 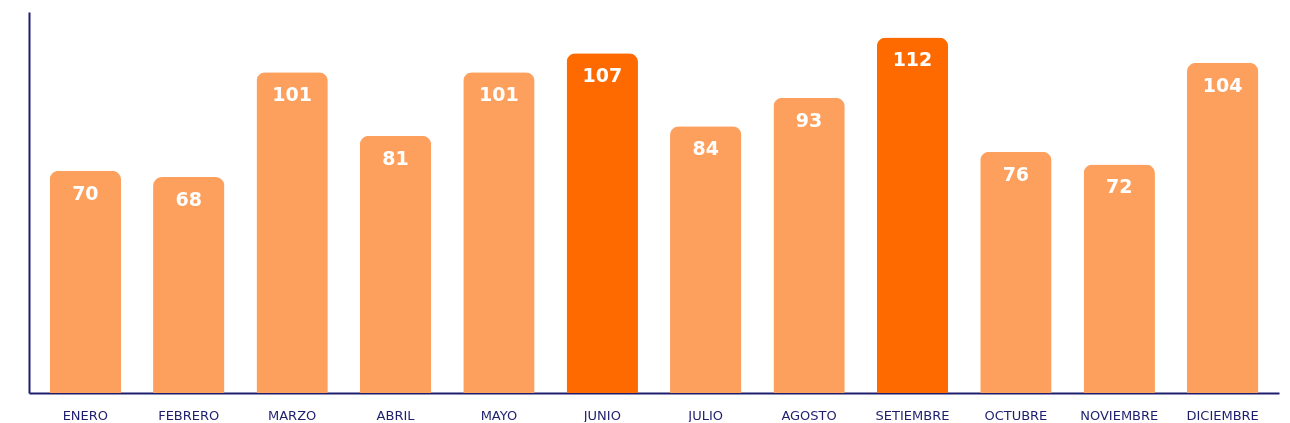 What do you see at coordinates (602, 75) in the screenshot?
I see `data-label: 107` at bounding box center [602, 75].